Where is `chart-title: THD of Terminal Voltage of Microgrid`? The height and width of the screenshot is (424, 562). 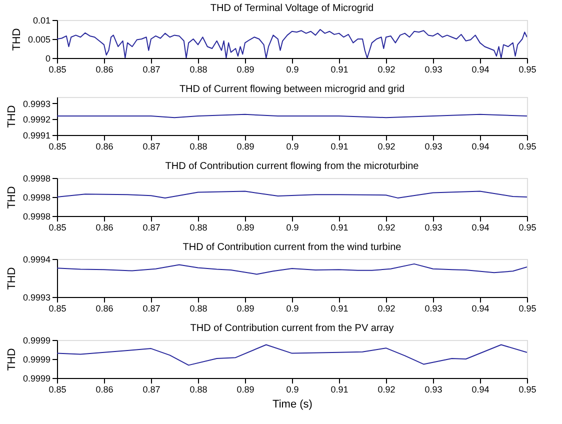
chart-title: THD of Terminal Voltage of Microgrid is located at coordinates (292, 8).